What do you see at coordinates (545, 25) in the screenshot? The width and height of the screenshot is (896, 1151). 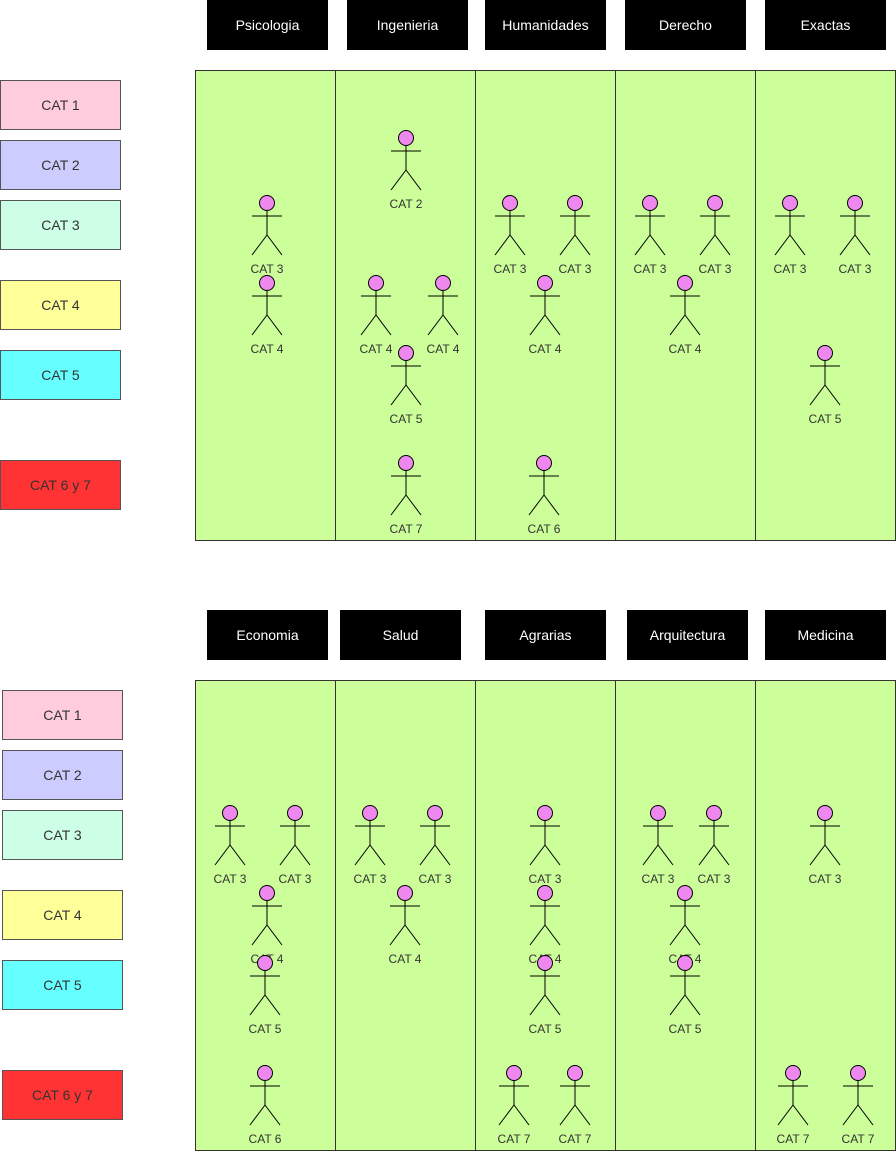 I see `header-humanidades: Humanidades` at bounding box center [545, 25].